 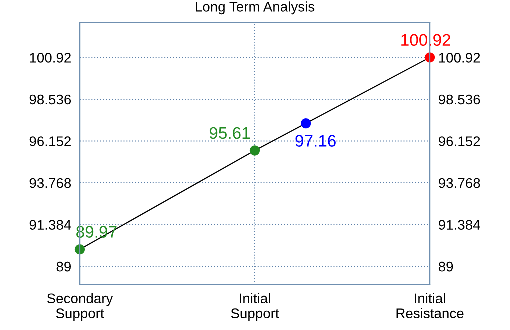 What do you see at coordinates (51, 99) in the screenshot?
I see `y-tick-label: 98.536` at bounding box center [51, 99].